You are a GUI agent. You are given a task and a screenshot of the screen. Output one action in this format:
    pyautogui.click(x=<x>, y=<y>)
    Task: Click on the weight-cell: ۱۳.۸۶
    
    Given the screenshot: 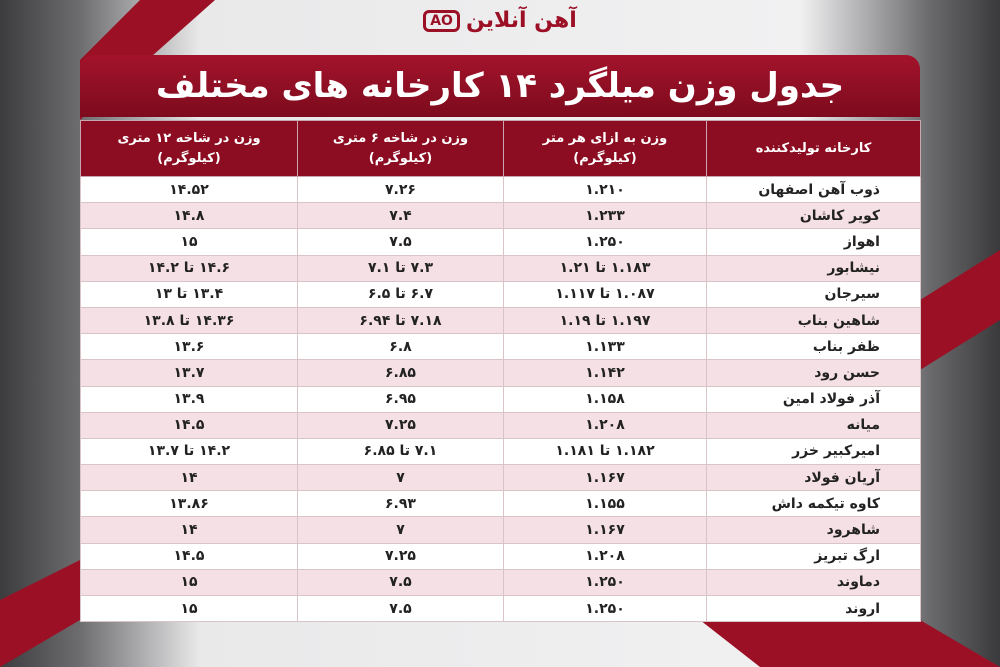 What is the action you would take?
    pyautogui.click(x=189, y=504)
    